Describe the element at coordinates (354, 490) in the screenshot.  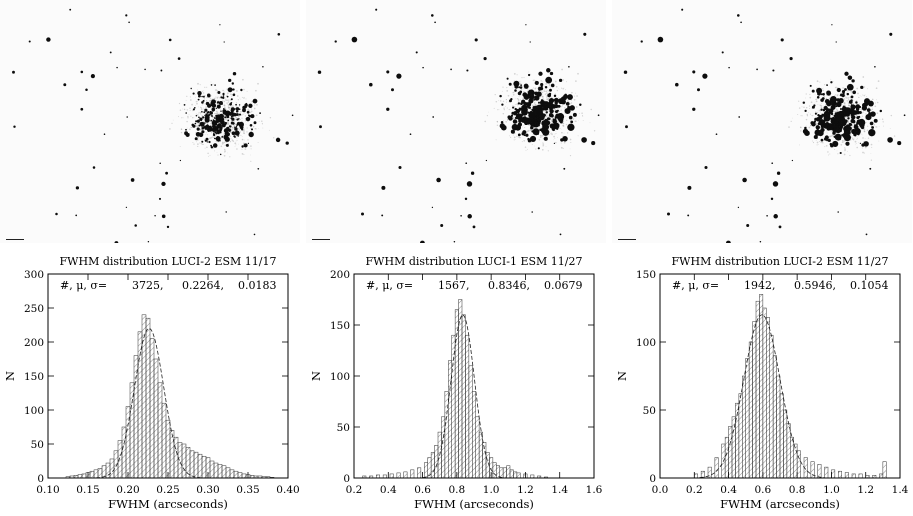
I see `x-tick-label: 0.2` at that location.